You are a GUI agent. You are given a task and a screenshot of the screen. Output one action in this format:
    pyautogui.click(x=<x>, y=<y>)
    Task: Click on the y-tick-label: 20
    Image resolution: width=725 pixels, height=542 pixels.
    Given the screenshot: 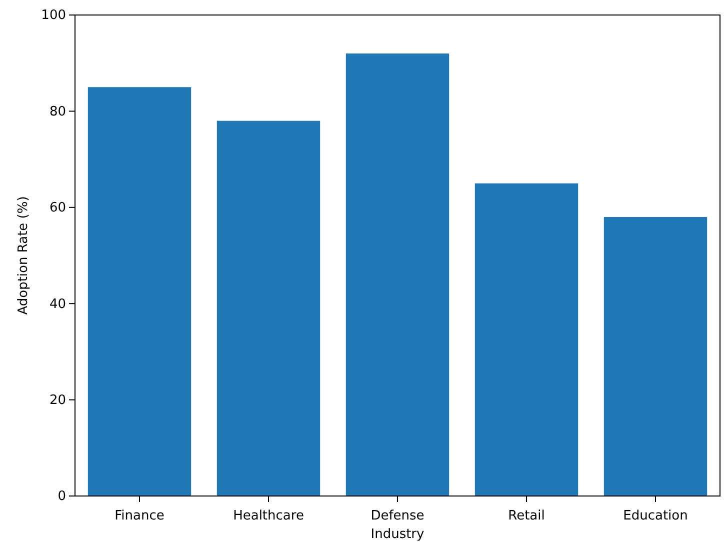 What is the action you would take?
    pyautogui.click(x=57, y=400)
    